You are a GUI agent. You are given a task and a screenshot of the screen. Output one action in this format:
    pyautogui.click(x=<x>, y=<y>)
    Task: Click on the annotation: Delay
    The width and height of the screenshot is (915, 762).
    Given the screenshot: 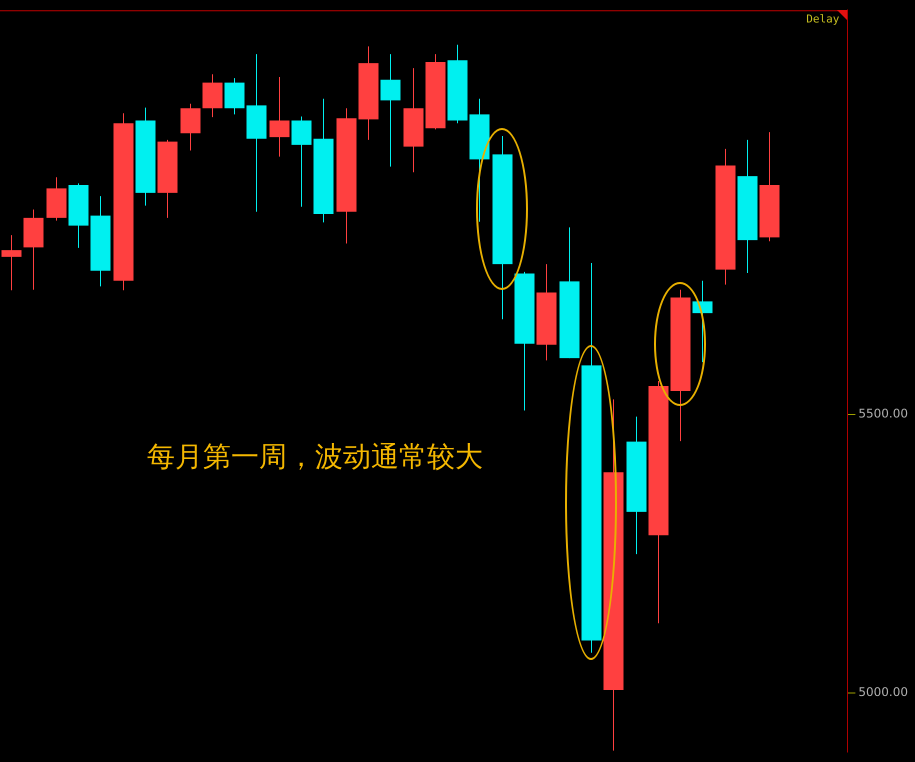 What is the action you would take?
    pyautogui.click(x=823, y=19)
    